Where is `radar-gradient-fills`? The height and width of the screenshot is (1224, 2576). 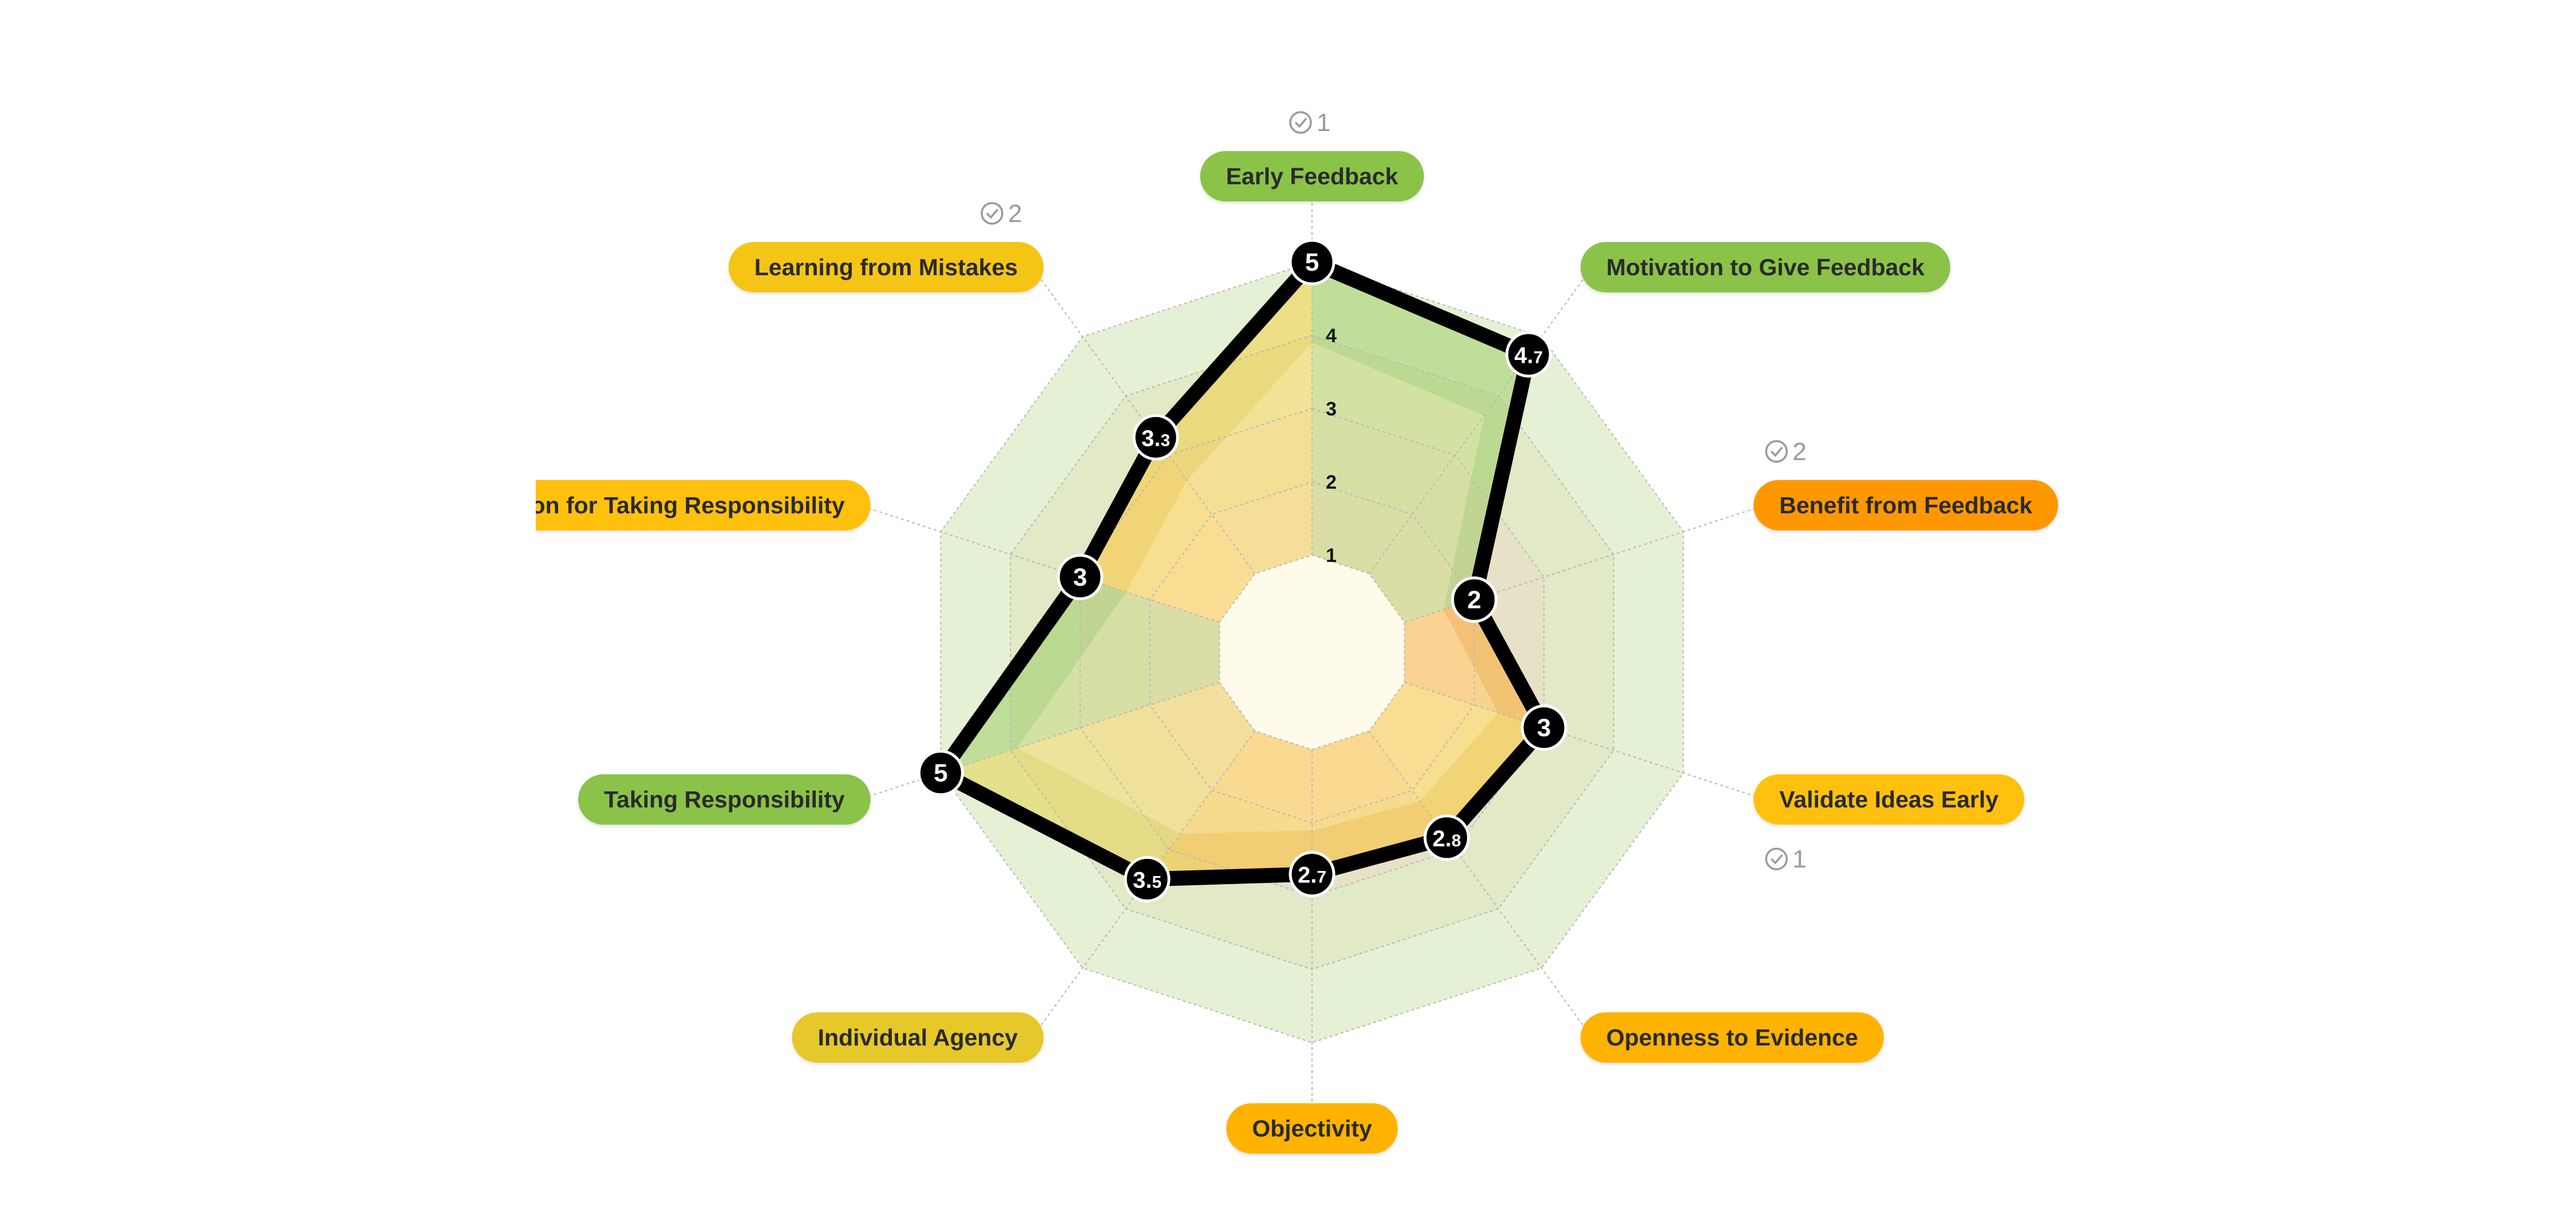 radar-gradient-fills is located at coordinates (1242, 571).